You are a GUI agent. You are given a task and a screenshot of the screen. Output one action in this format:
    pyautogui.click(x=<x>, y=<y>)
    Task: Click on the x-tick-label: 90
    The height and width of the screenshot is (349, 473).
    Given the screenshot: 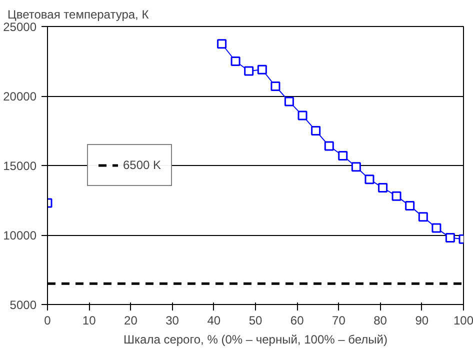 What is the action you would take?
    pyautogui.click(x=422, y=321)
    